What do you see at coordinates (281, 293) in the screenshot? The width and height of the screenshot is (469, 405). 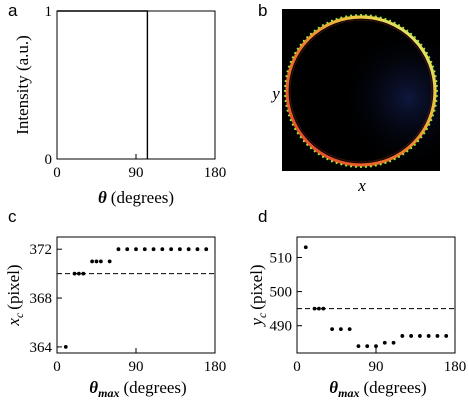 I see `y-tick-label: 500` at bounding box center [281, 293].